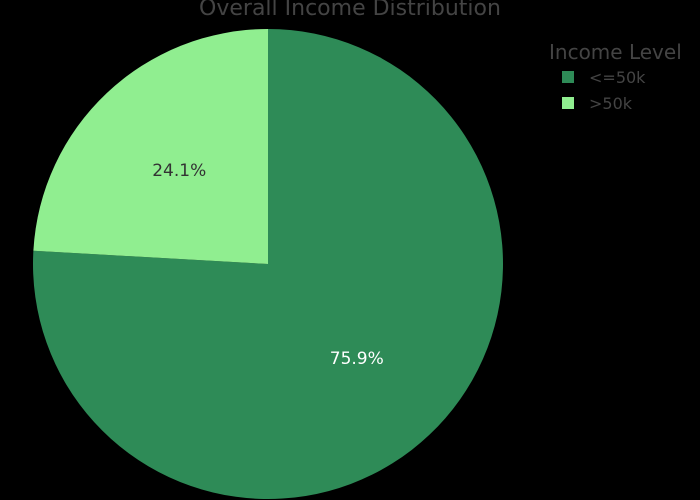 This screenshot has height=500, width=700. Describe the element at coordinates (615, 52) in the screenshot. I see `legend-title: Income Level` at that location.